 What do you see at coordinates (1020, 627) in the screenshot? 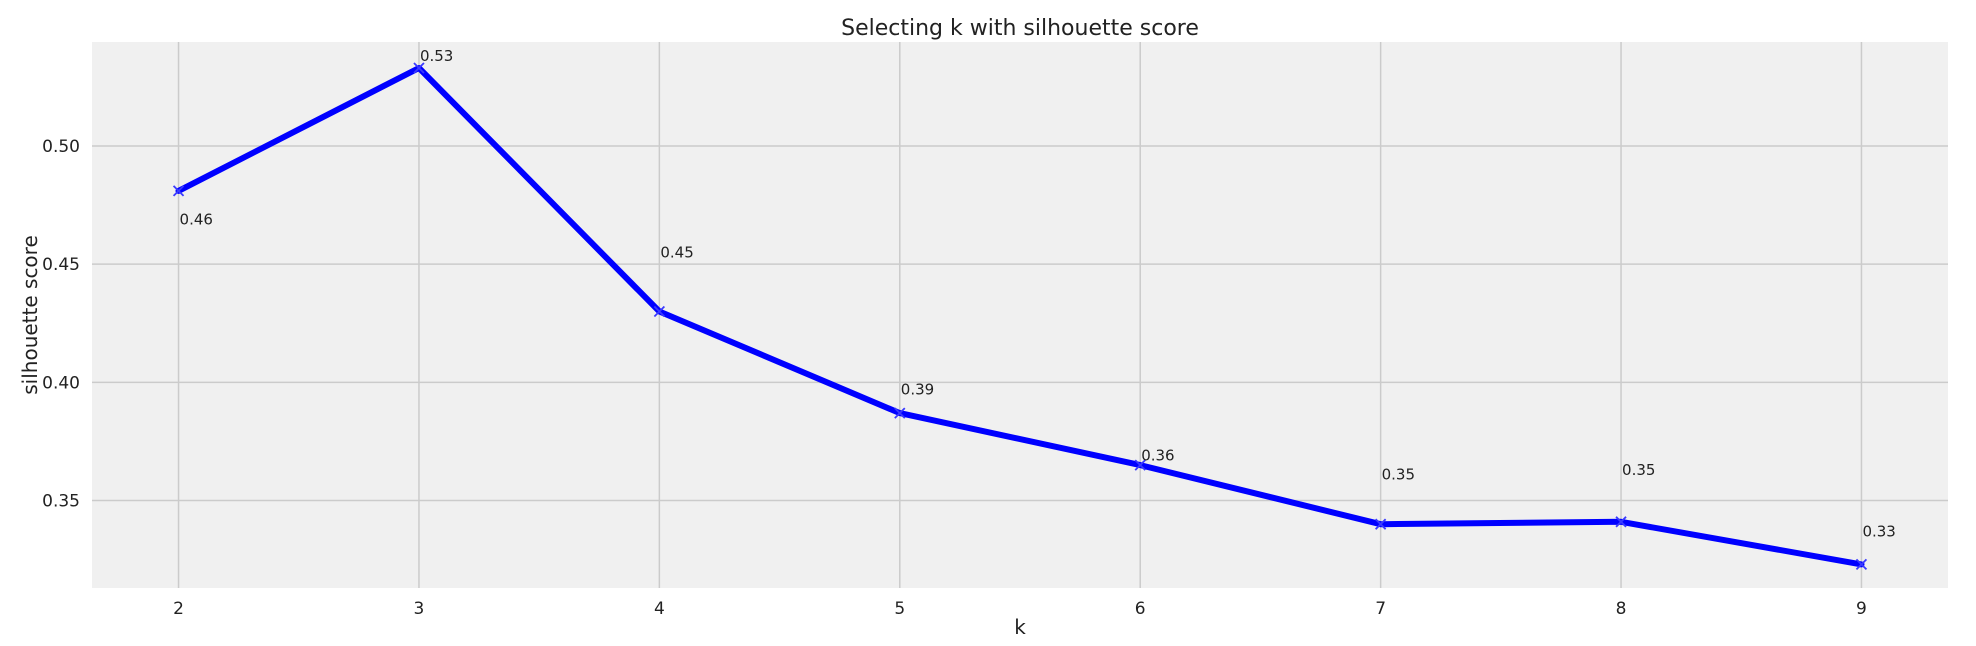
I see `x-axis-label: k` at bounding box center [1020, 627].